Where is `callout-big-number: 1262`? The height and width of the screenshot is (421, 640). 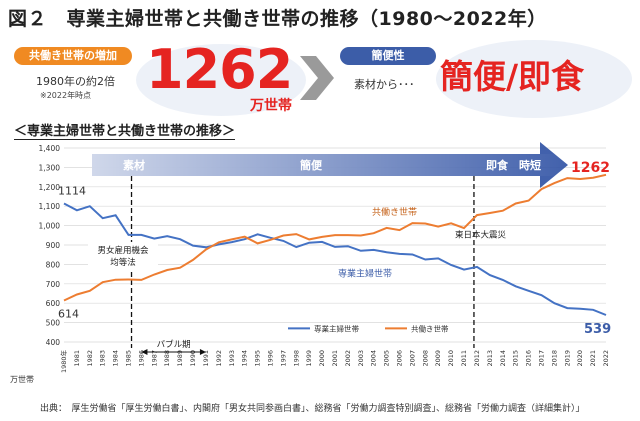 callout-big-number: 1262 is located at coordinates (219, 69).